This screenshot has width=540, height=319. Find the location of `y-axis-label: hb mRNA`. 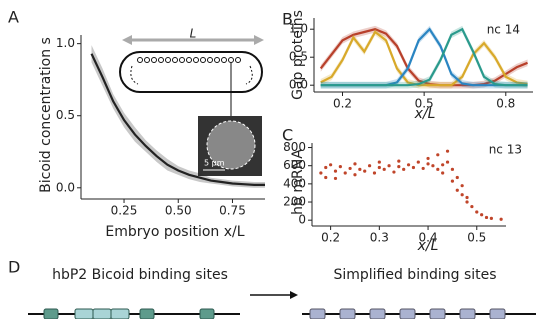

y-axis-label: hb mRNA is located at coordinates (298, 182).